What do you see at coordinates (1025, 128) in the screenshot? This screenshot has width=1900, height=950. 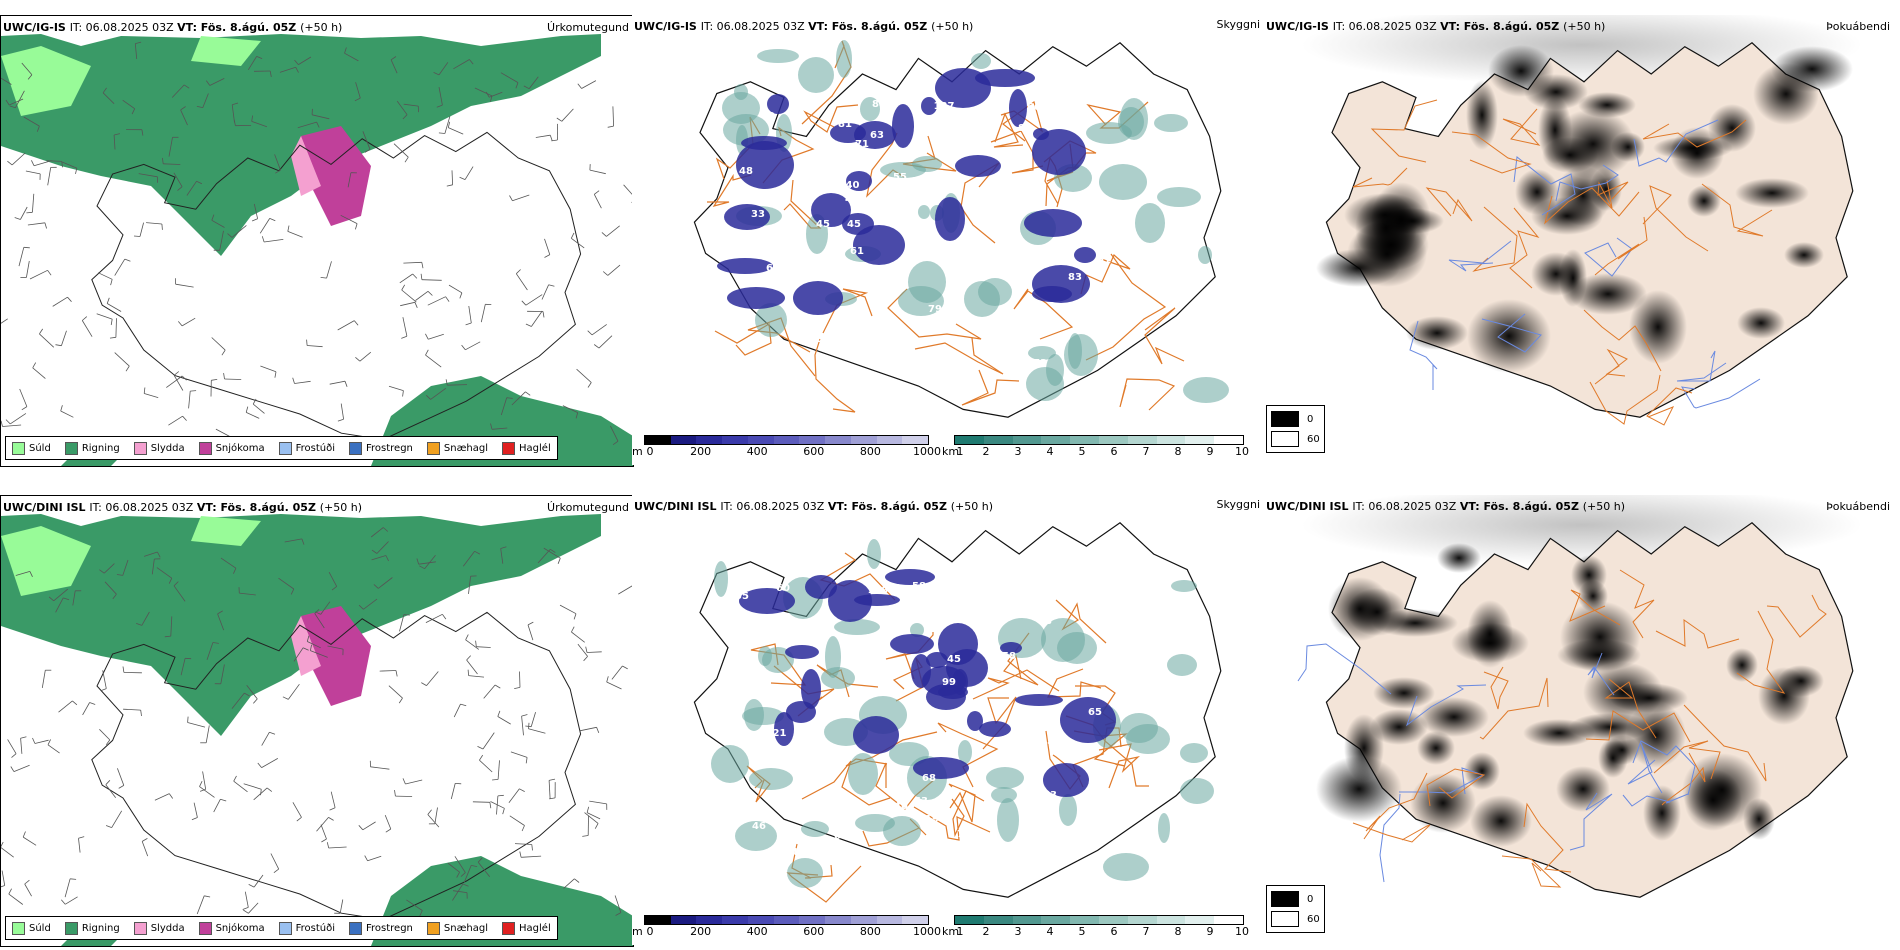 I see `ceiling-label: 89` at bounding box center [1025, 128].